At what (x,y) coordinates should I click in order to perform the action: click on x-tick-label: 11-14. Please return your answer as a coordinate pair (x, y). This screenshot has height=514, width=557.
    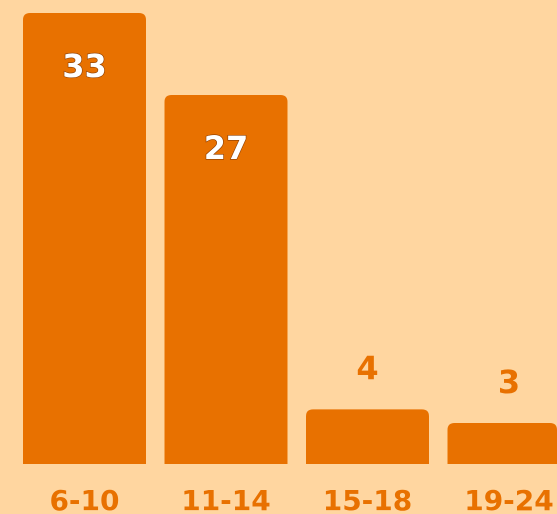
    Looking at the image, I should click on (226, 499).